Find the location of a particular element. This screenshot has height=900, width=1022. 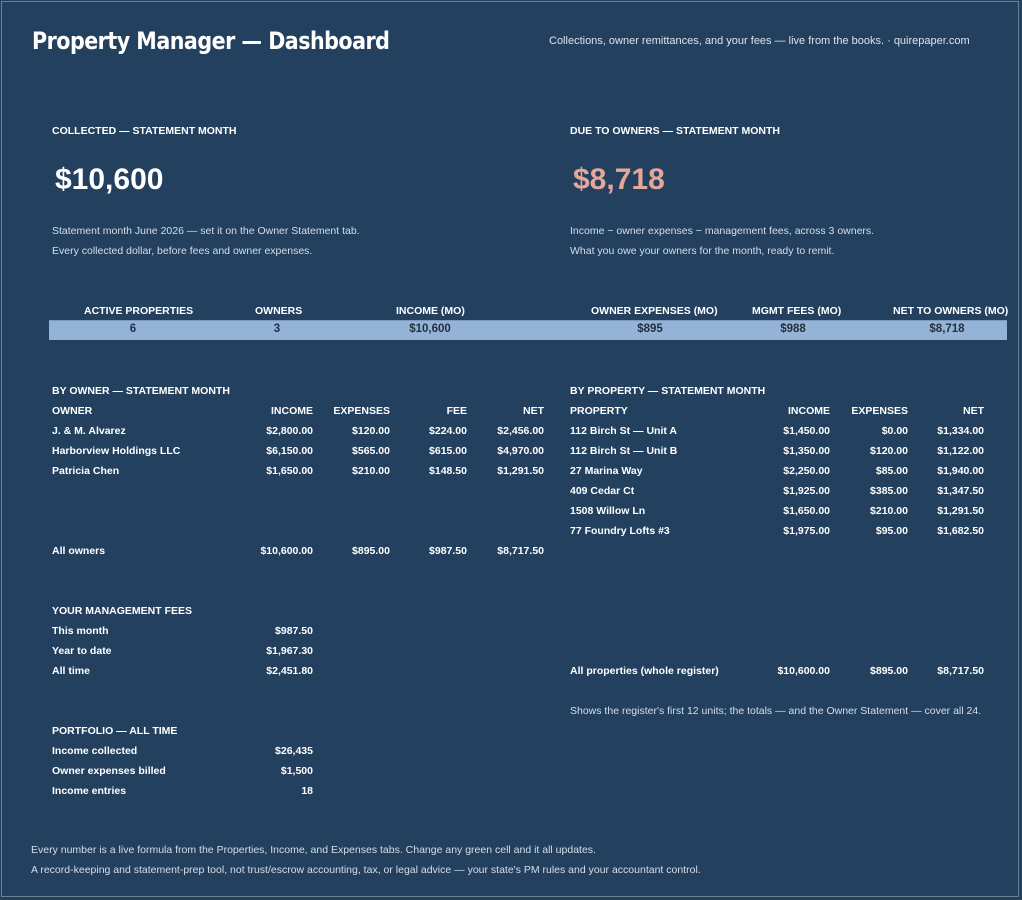

by-owner-title: BY OWNER — STATEMENT MONTH is located at coordinates (141, 391).